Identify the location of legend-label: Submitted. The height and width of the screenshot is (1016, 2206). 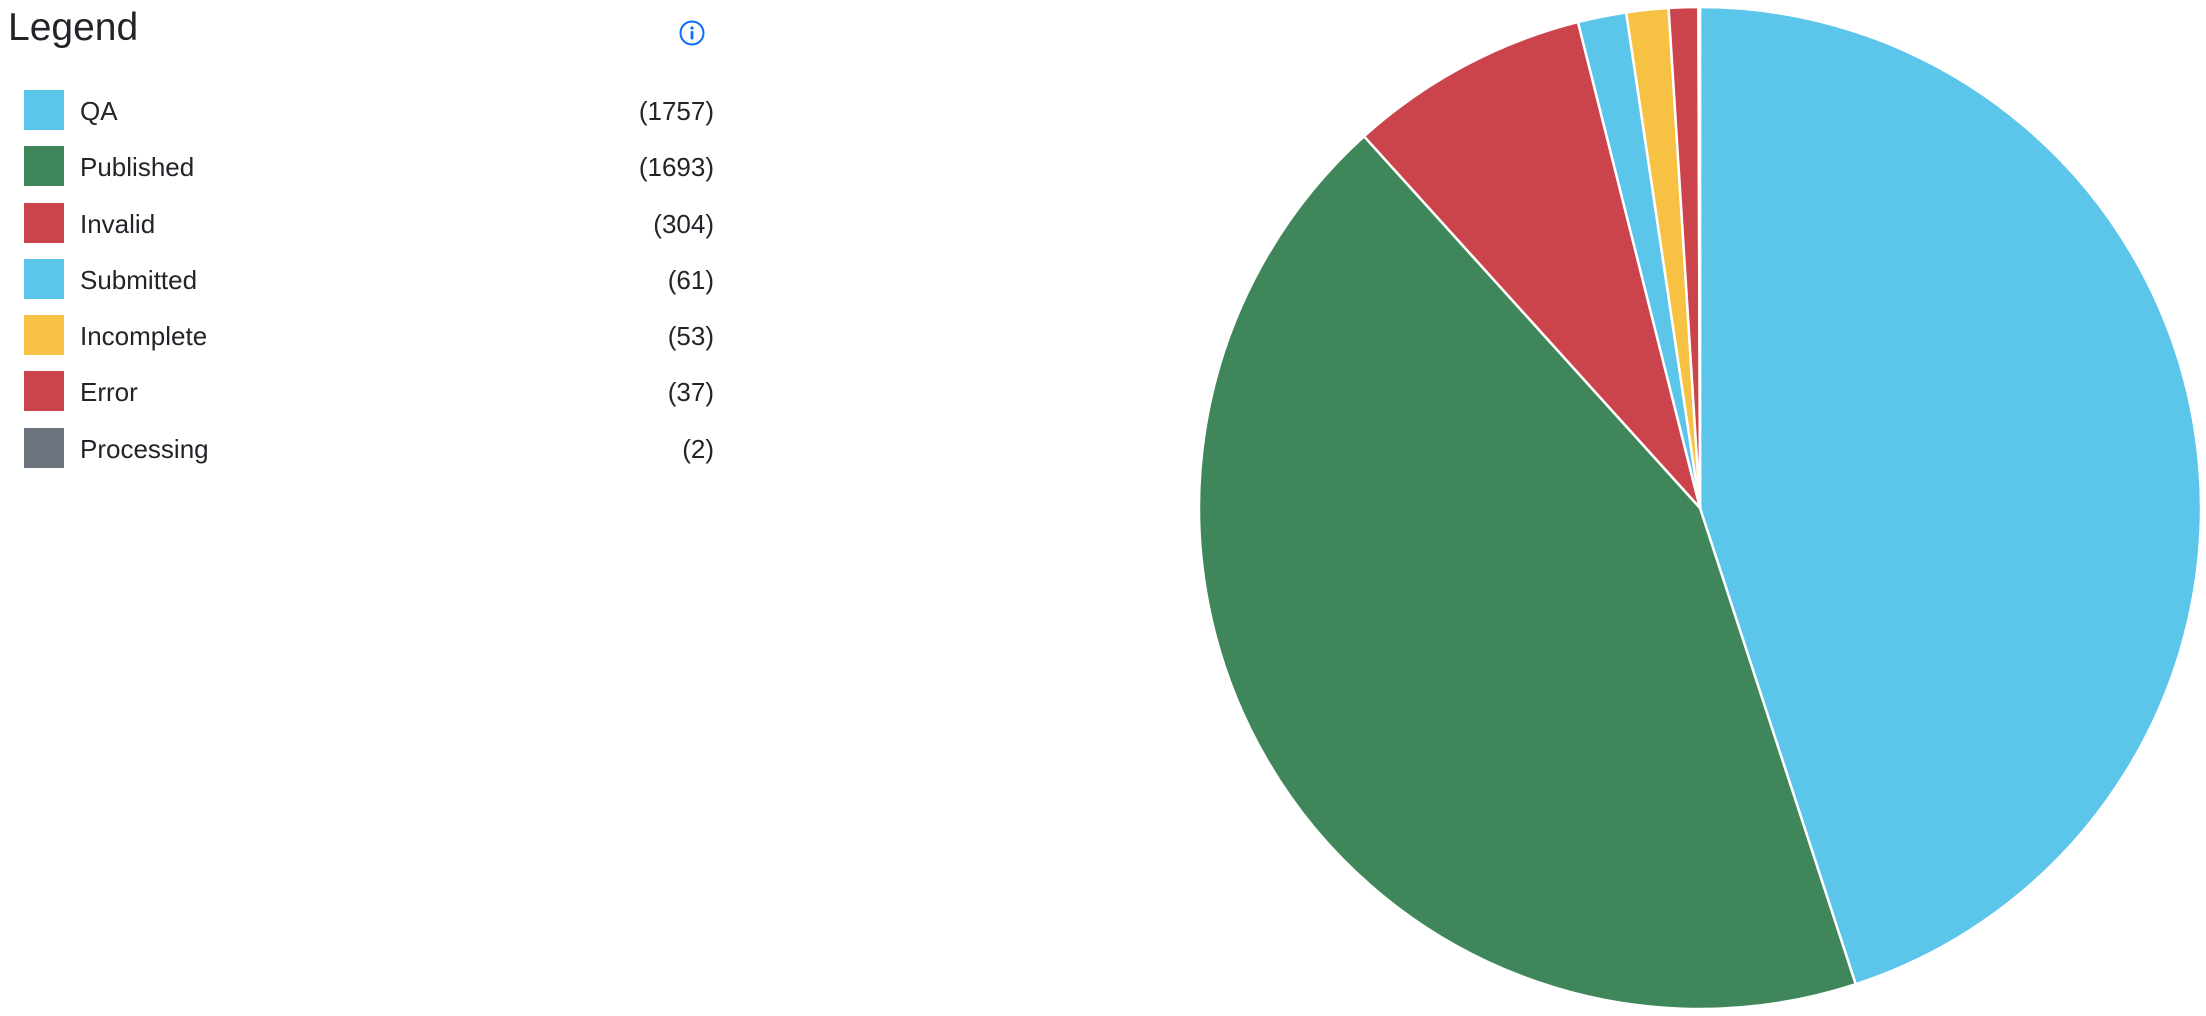
(139, 279).